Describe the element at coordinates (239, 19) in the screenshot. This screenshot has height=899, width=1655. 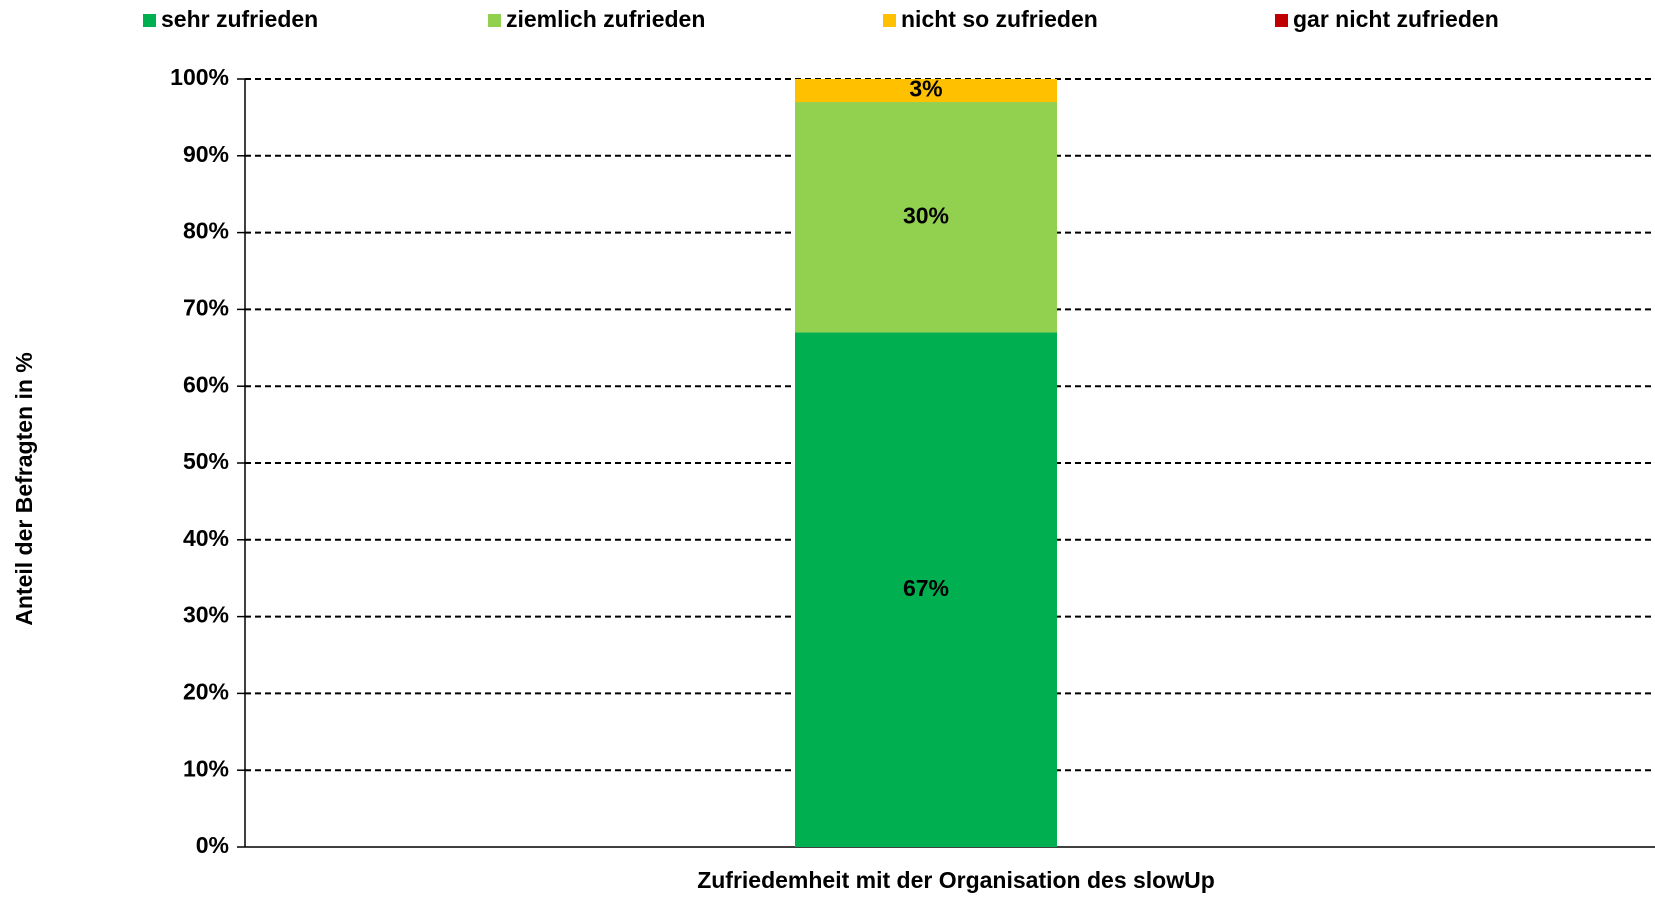
I see `legend-label: sehr zufrieden` at that location.